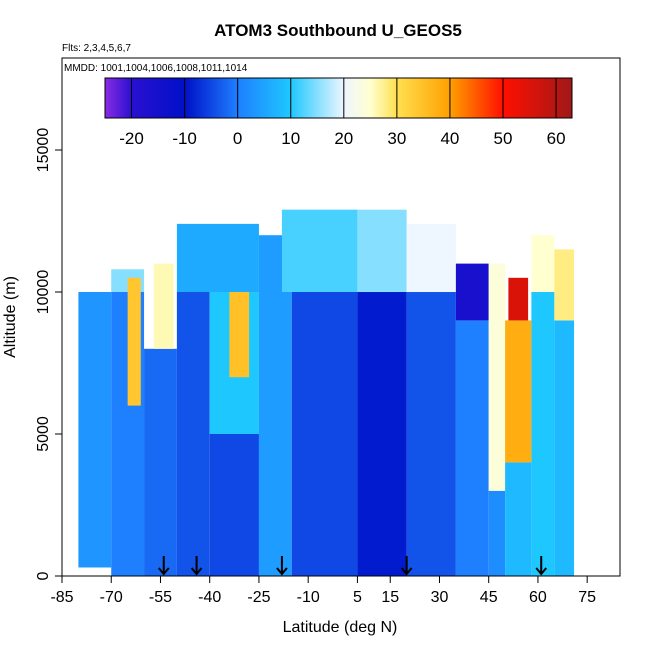 The image size is (650, 655). I want to click on colorbar-tick-label: -10, so click(184, 138).